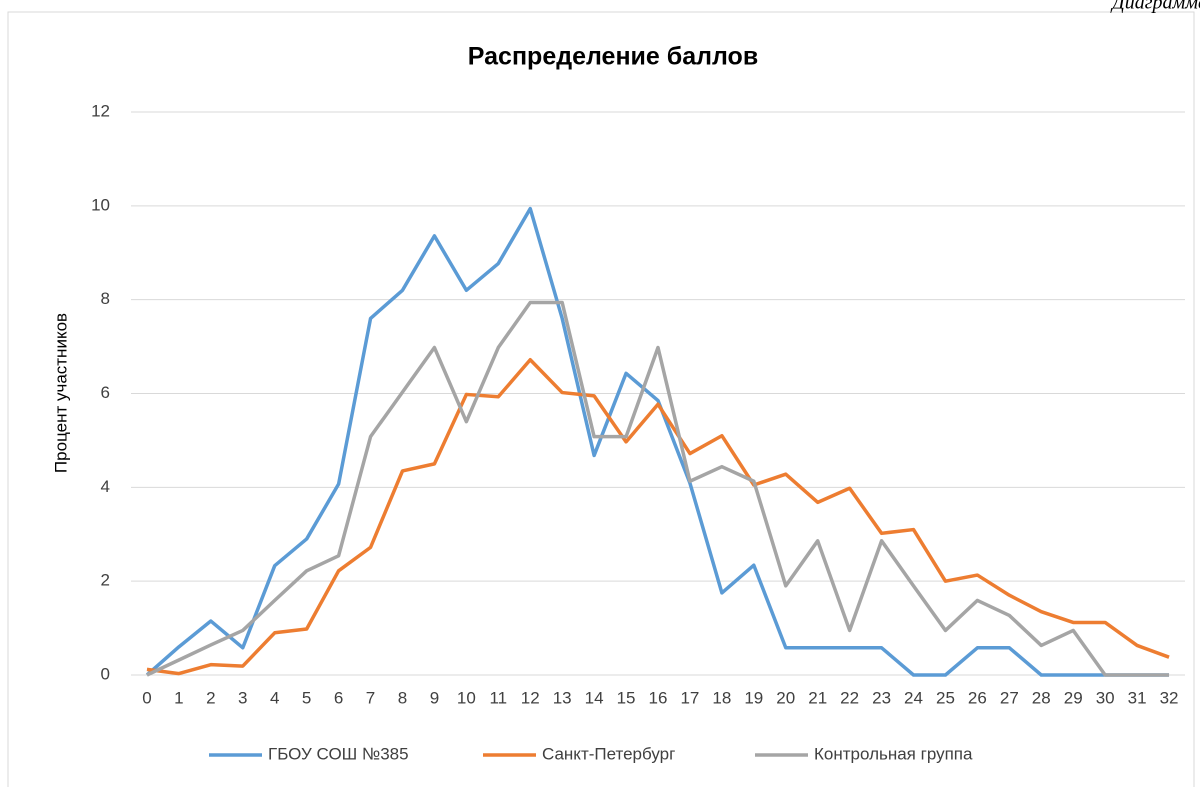  I want to click on x-tick-label: 14, so click(594, 697).